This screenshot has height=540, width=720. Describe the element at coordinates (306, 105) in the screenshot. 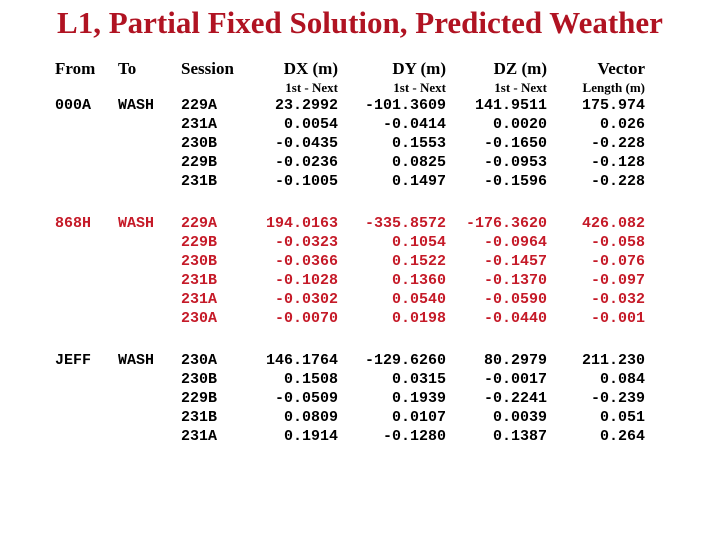

I see `cell-dx: 23.2992` at that location.